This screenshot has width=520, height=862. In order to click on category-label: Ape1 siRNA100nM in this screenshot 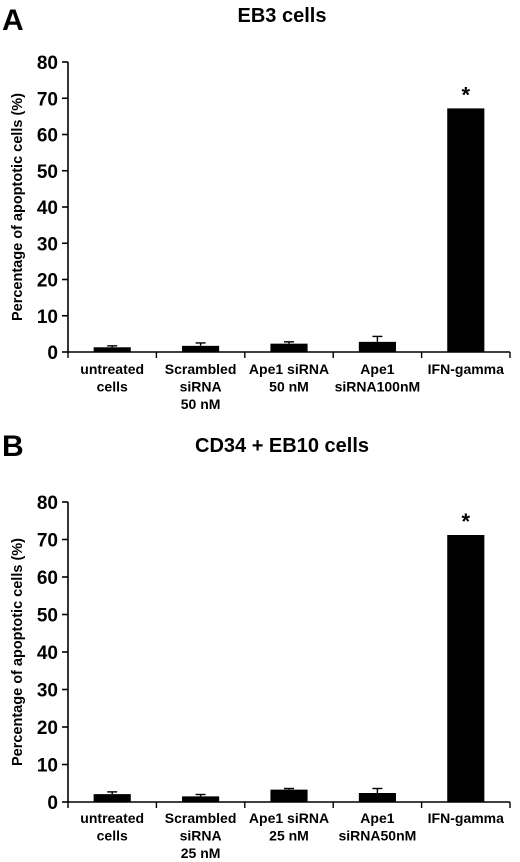, I will do `click(378, 378)`.